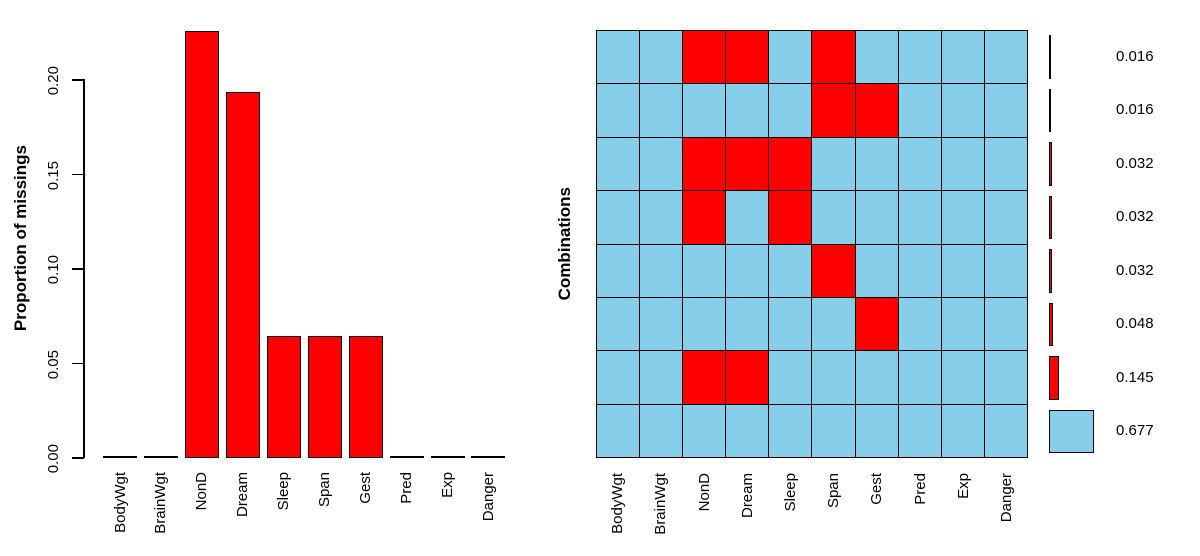  Describe the element at coordinates (20, 238) in the screenshot. I see `left-y-axis-title: Proportion of missings` at that location.